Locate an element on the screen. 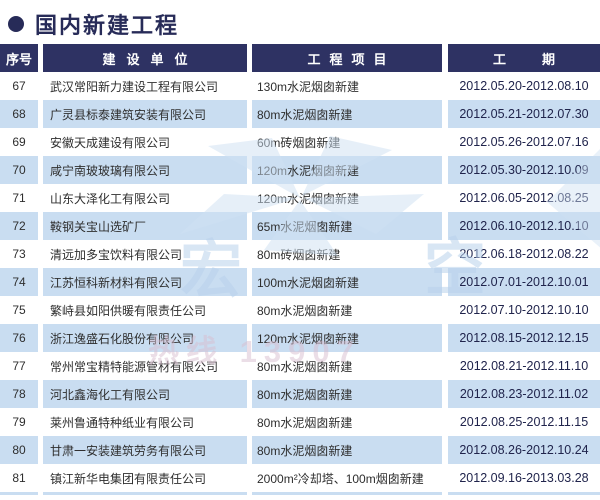 This screenshot has height=500, width=600. project-period: 2012.09.16-2013.03.28 is located at coordinates (524, 478).